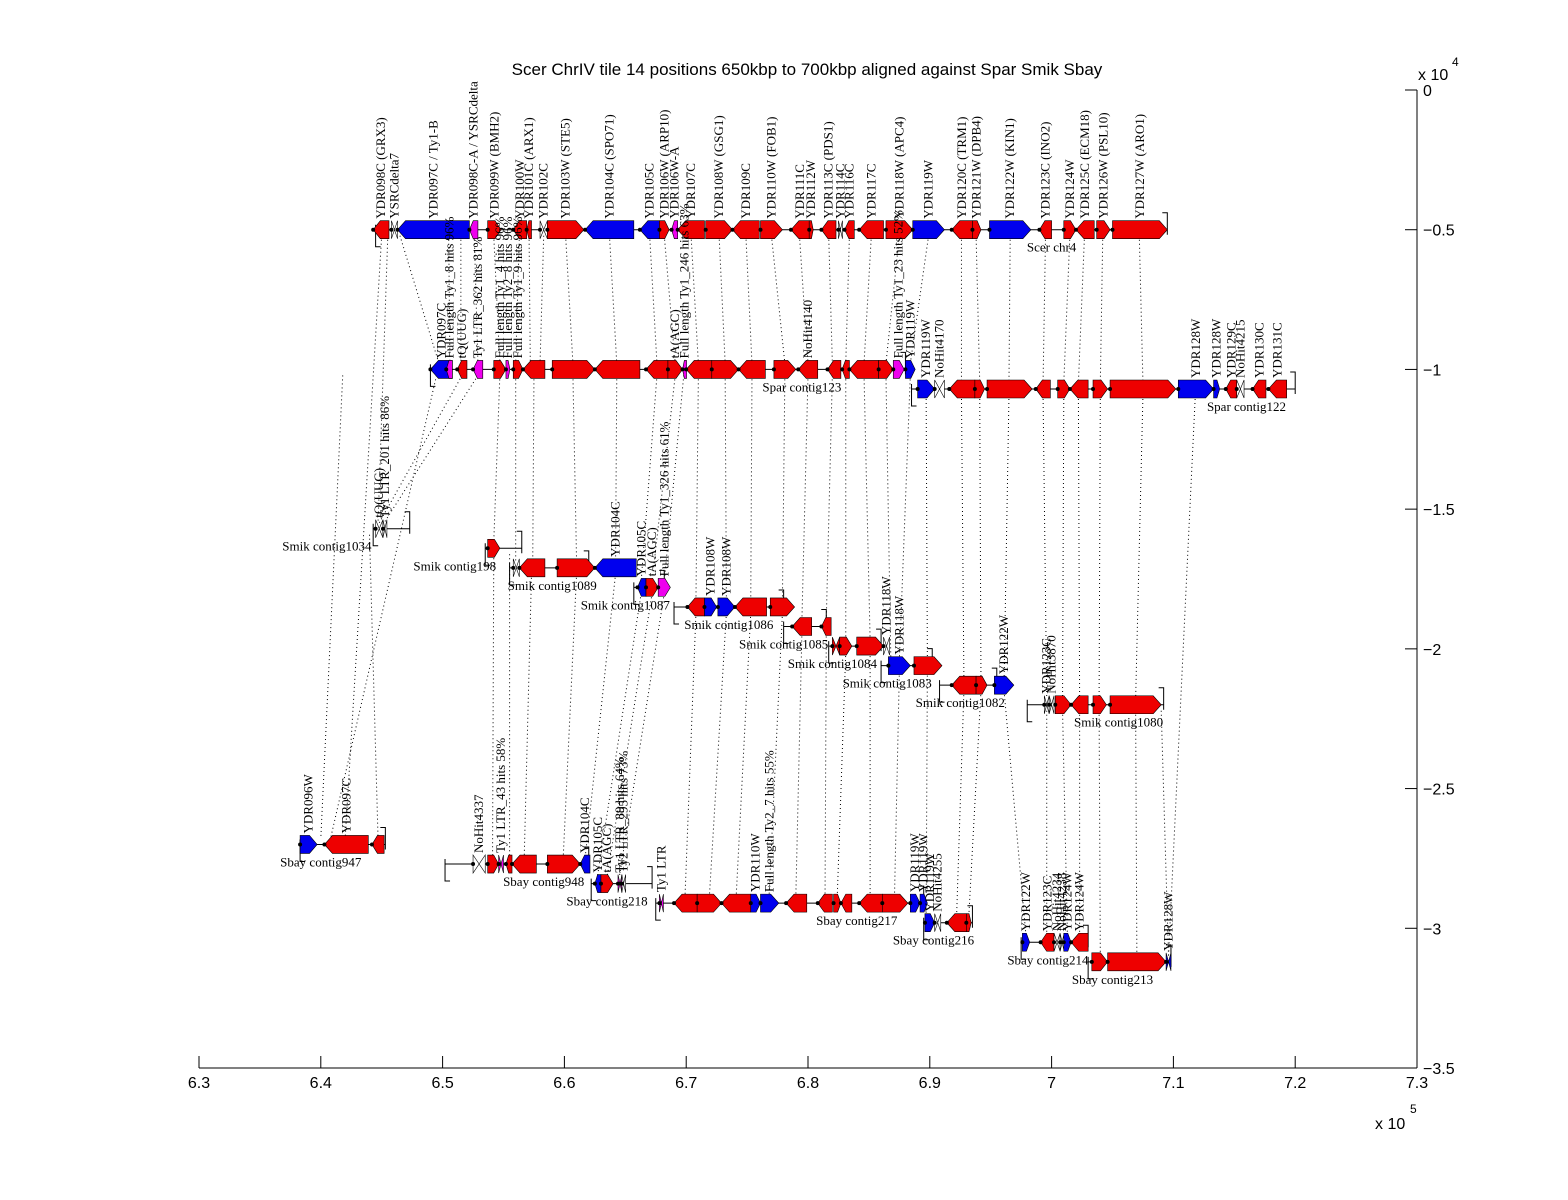 This screenshot has height=1200, width=1568. What do you see at coordinates (1046, 666) in the screenshot?
I see `gene-label: YDR123C` at bounding box center [1046, 666].